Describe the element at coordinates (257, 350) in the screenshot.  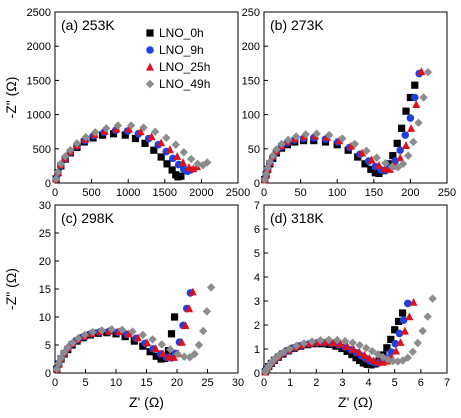
I see `y-tick-label: 1` at that location.